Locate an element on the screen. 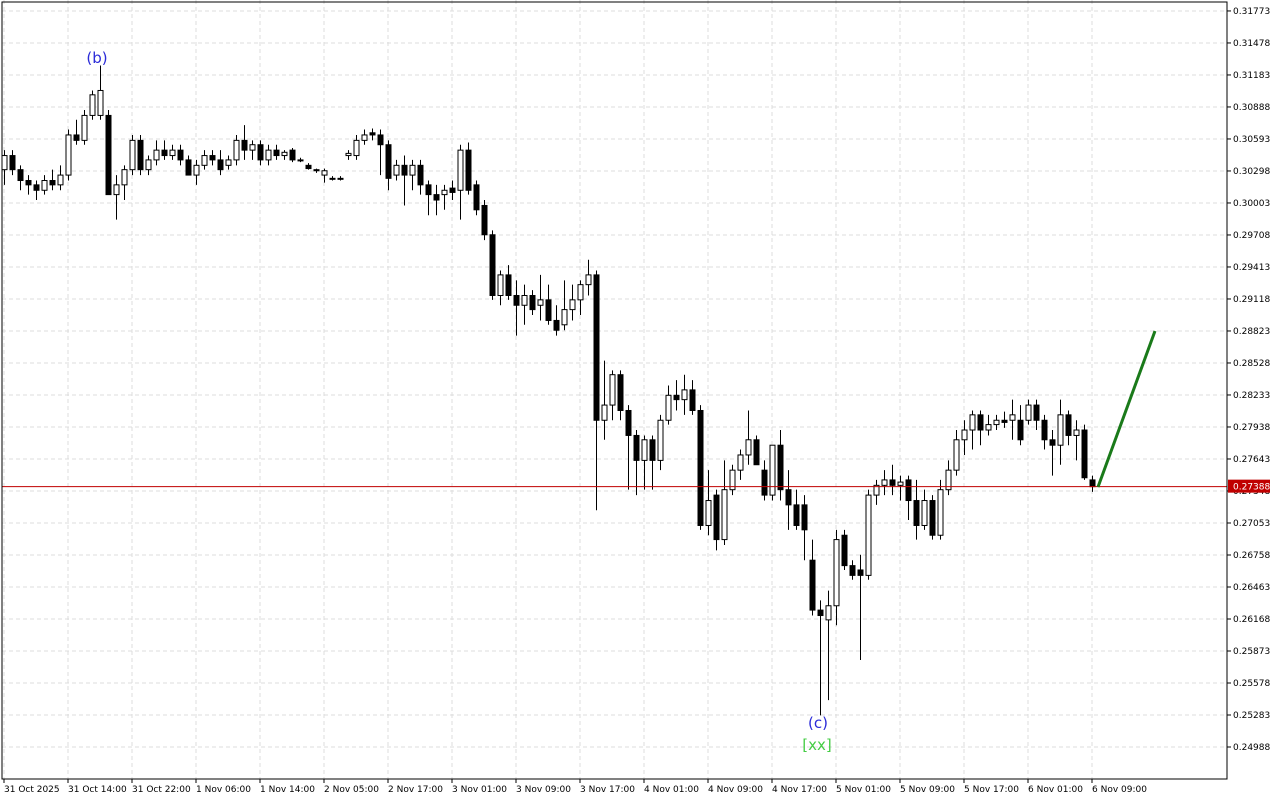 Image resolution: width=1280 pixels, height=804 pixels. y-tick-label: 0.27938 is located at coordinates (1251, 428).